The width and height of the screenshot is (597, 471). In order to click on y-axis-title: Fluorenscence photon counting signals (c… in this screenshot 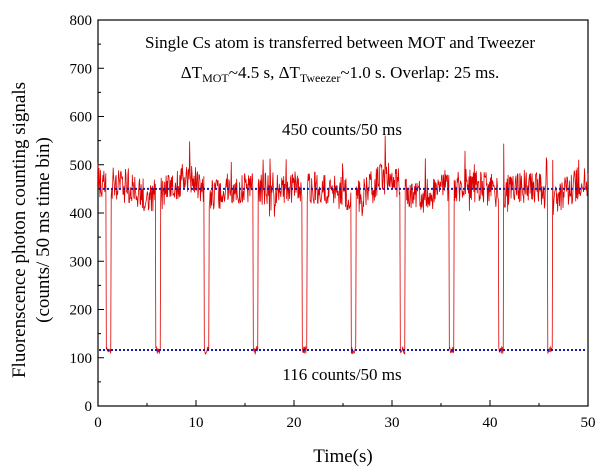, I will do `click(31, 230)`.